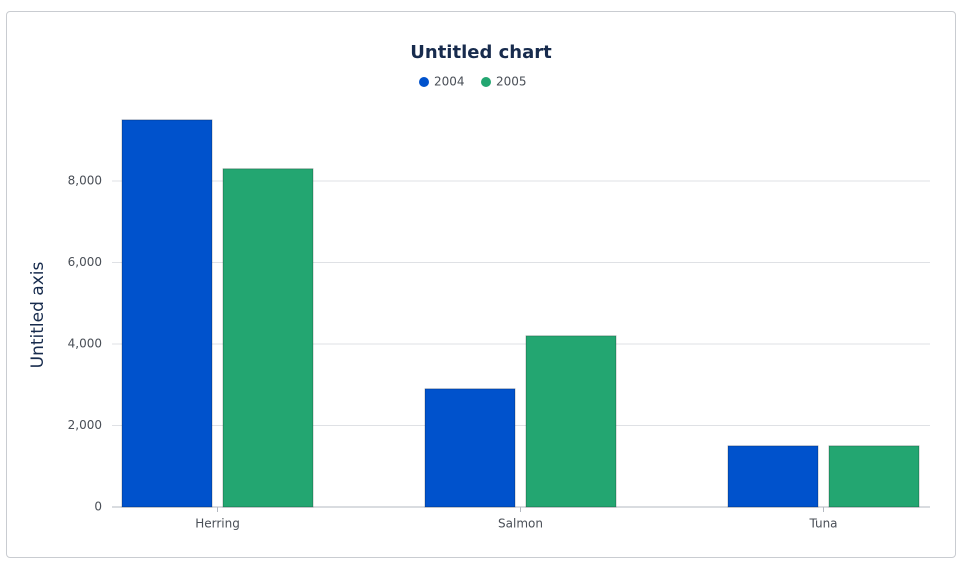  I want to click on y-tick-label: 2,000, so click(85, 425).